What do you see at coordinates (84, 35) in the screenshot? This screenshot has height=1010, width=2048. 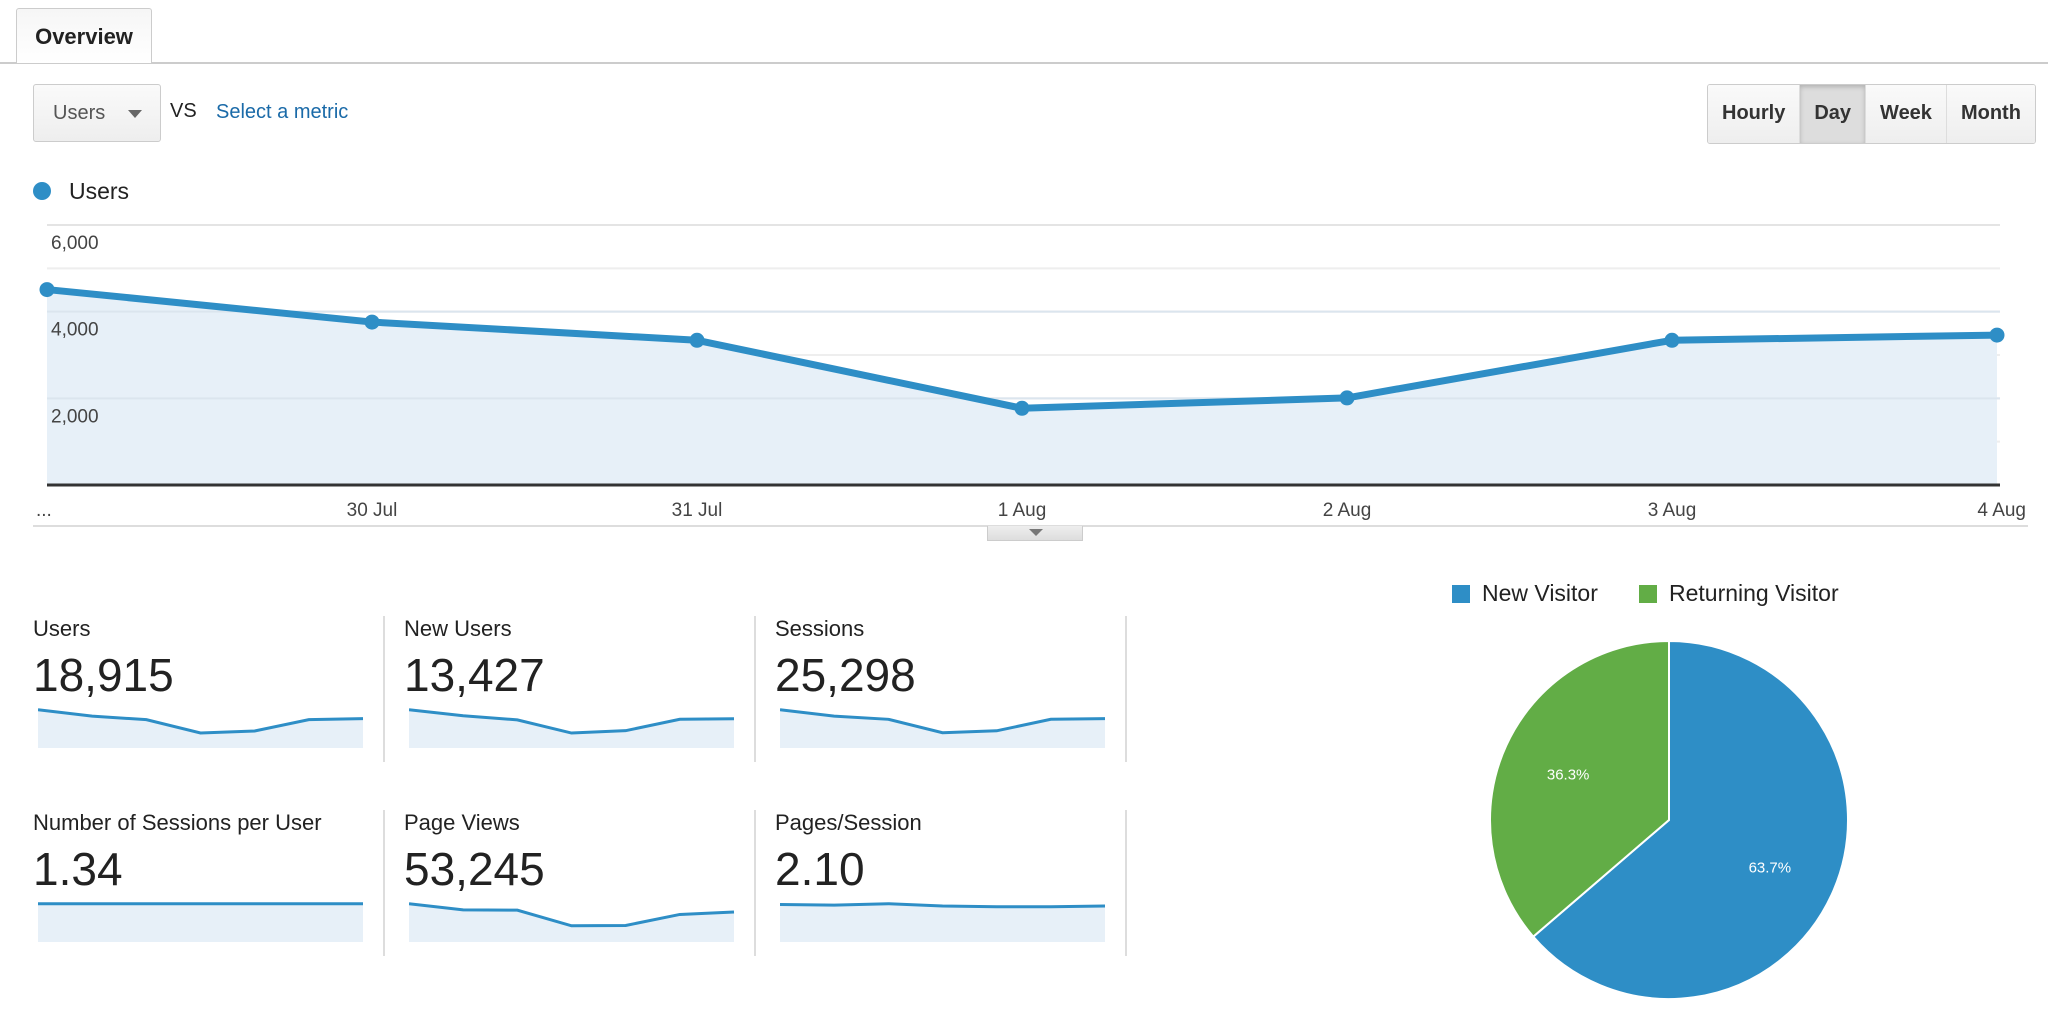 I see `tab-overview: Overview` at bounding box center [84, 35].